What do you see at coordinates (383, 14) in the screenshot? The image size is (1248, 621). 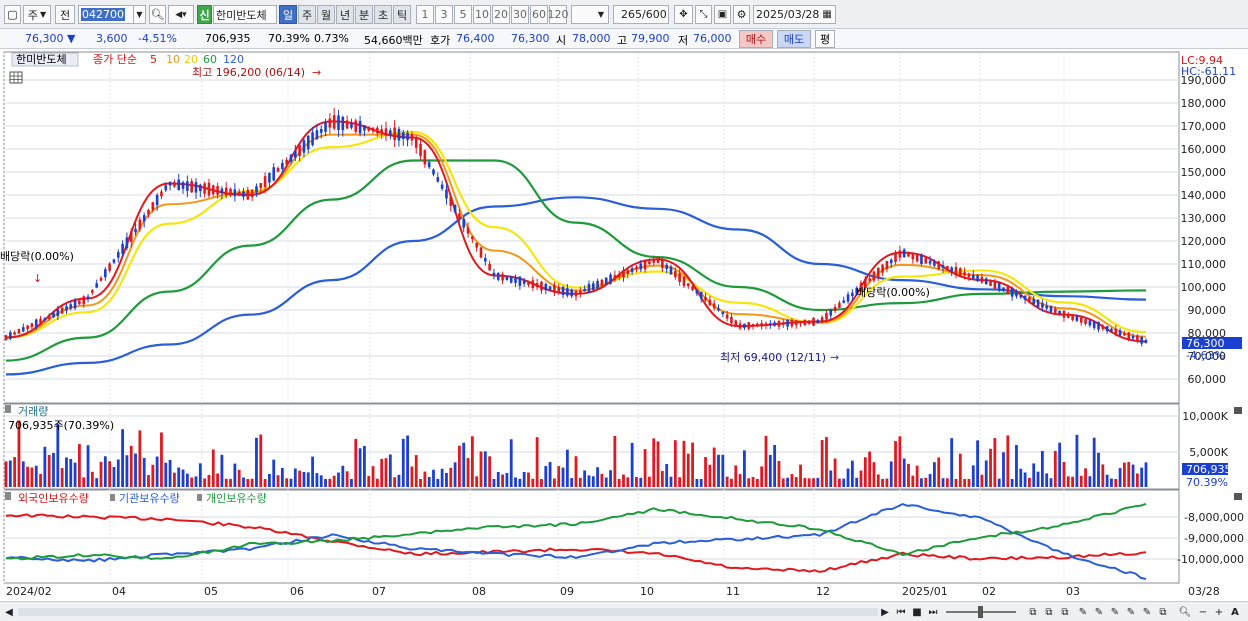 I see `period-tab: 초` at bounding box center [383, 14].